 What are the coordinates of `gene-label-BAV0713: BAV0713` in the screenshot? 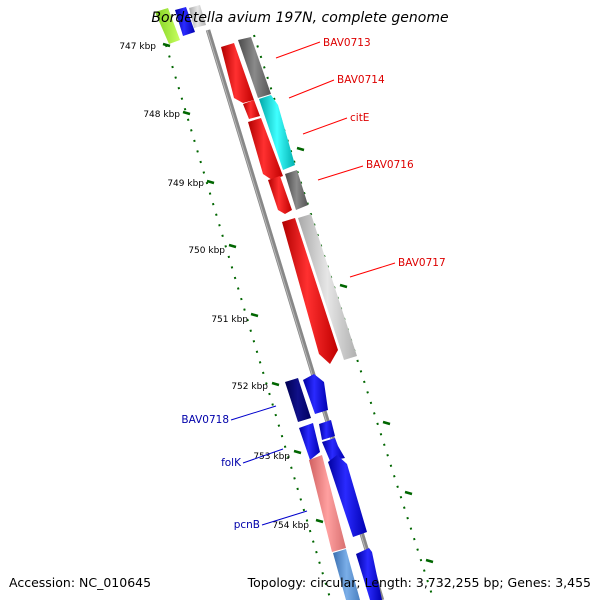 It's located at (347, 43).